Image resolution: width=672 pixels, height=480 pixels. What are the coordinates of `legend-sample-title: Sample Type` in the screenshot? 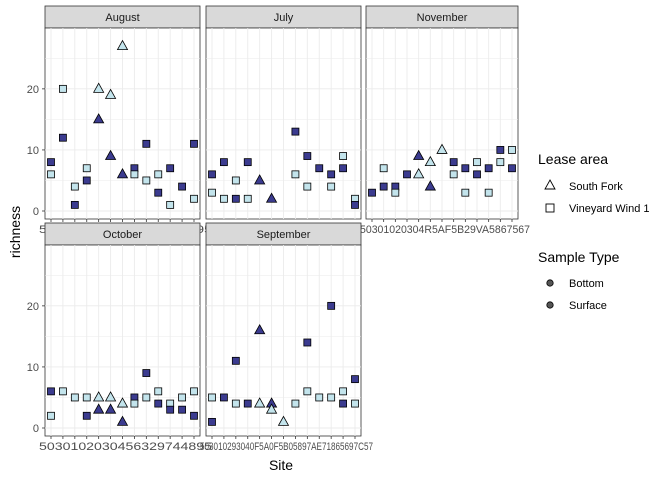 It's located at (579, 257).